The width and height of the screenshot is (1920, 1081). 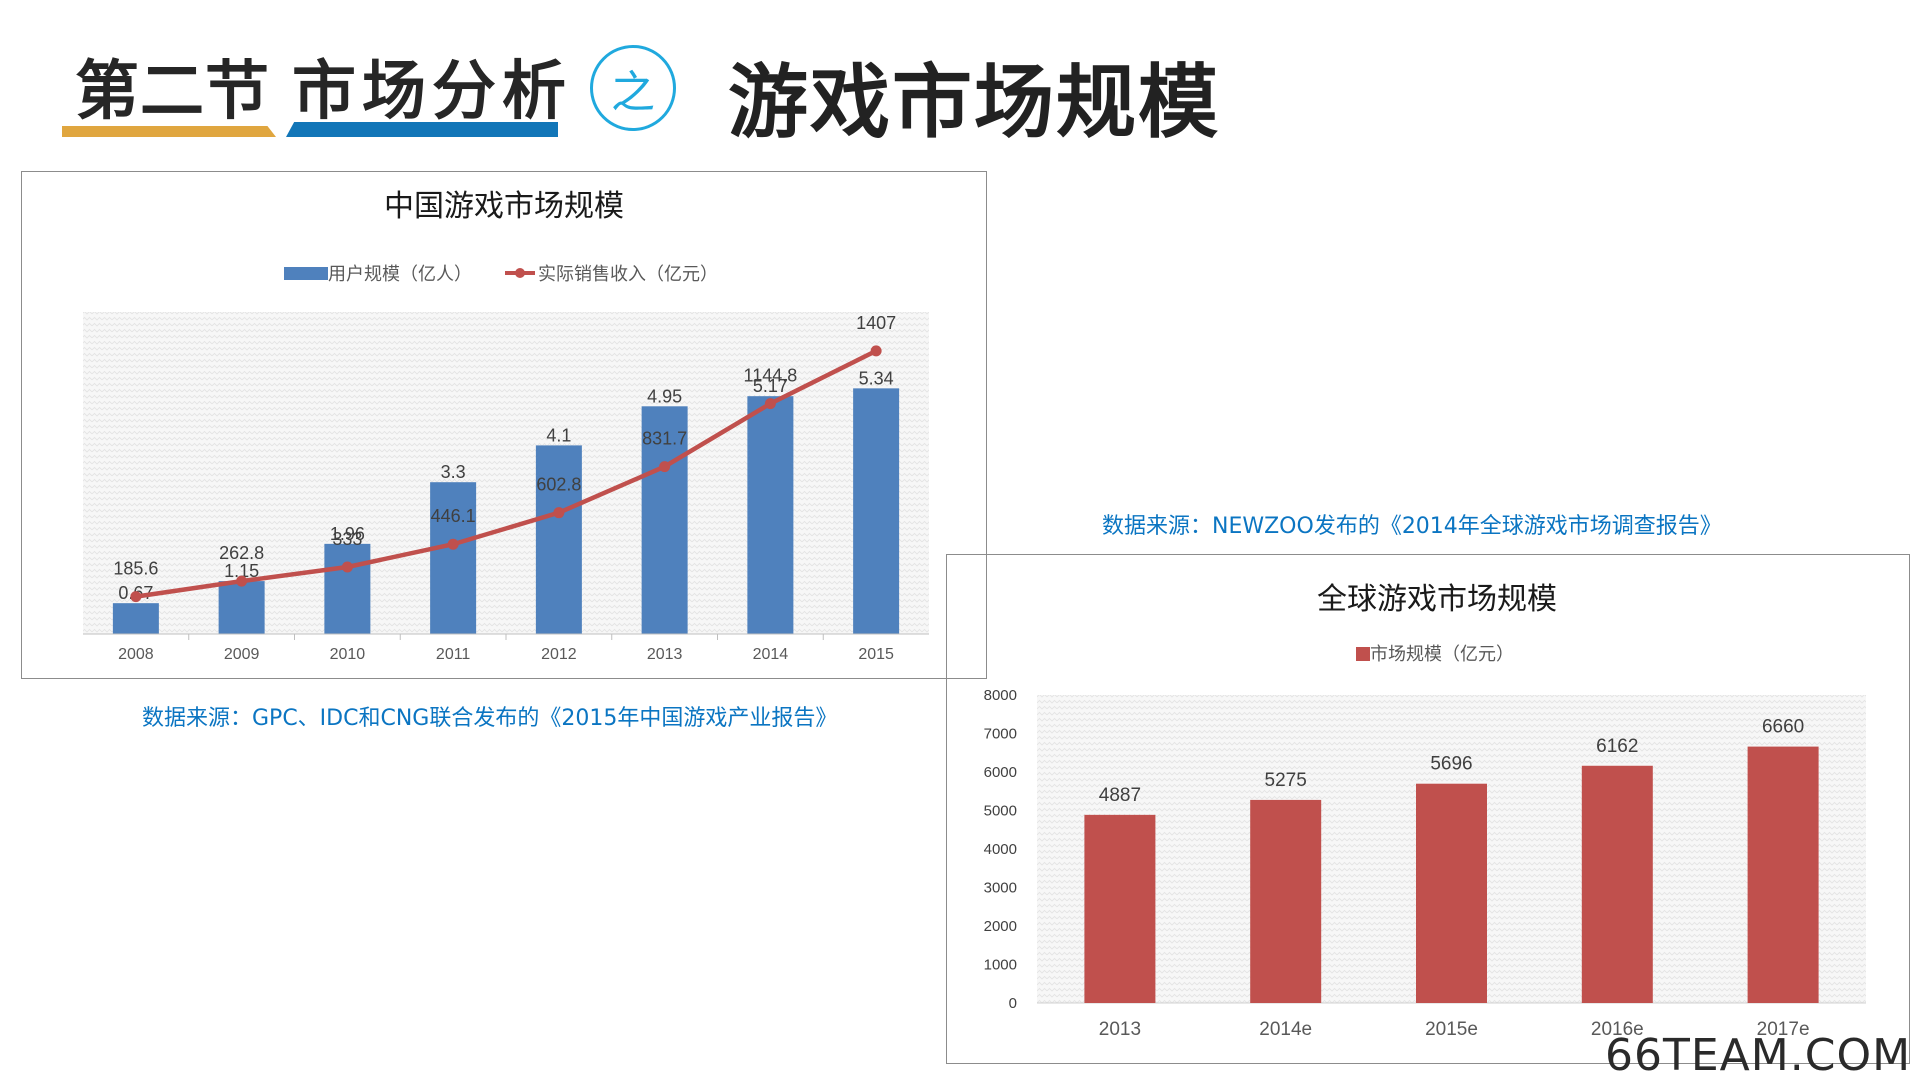 What do you see at coordinates (453, 472) in the screenshot?
I see `bar-value-label: 3.3` at bounding box center [453, 472].